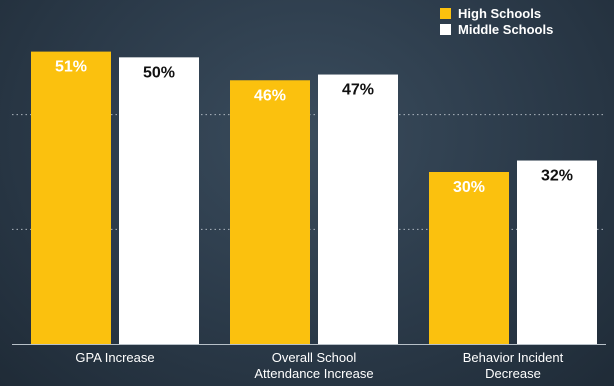 The height and width of the screenshot is (386, 614). What do you see at coordinates (71, 67) in the screenshot?
I see `data-label-high-schools-0: 51%` at bounding box center [71, 67].